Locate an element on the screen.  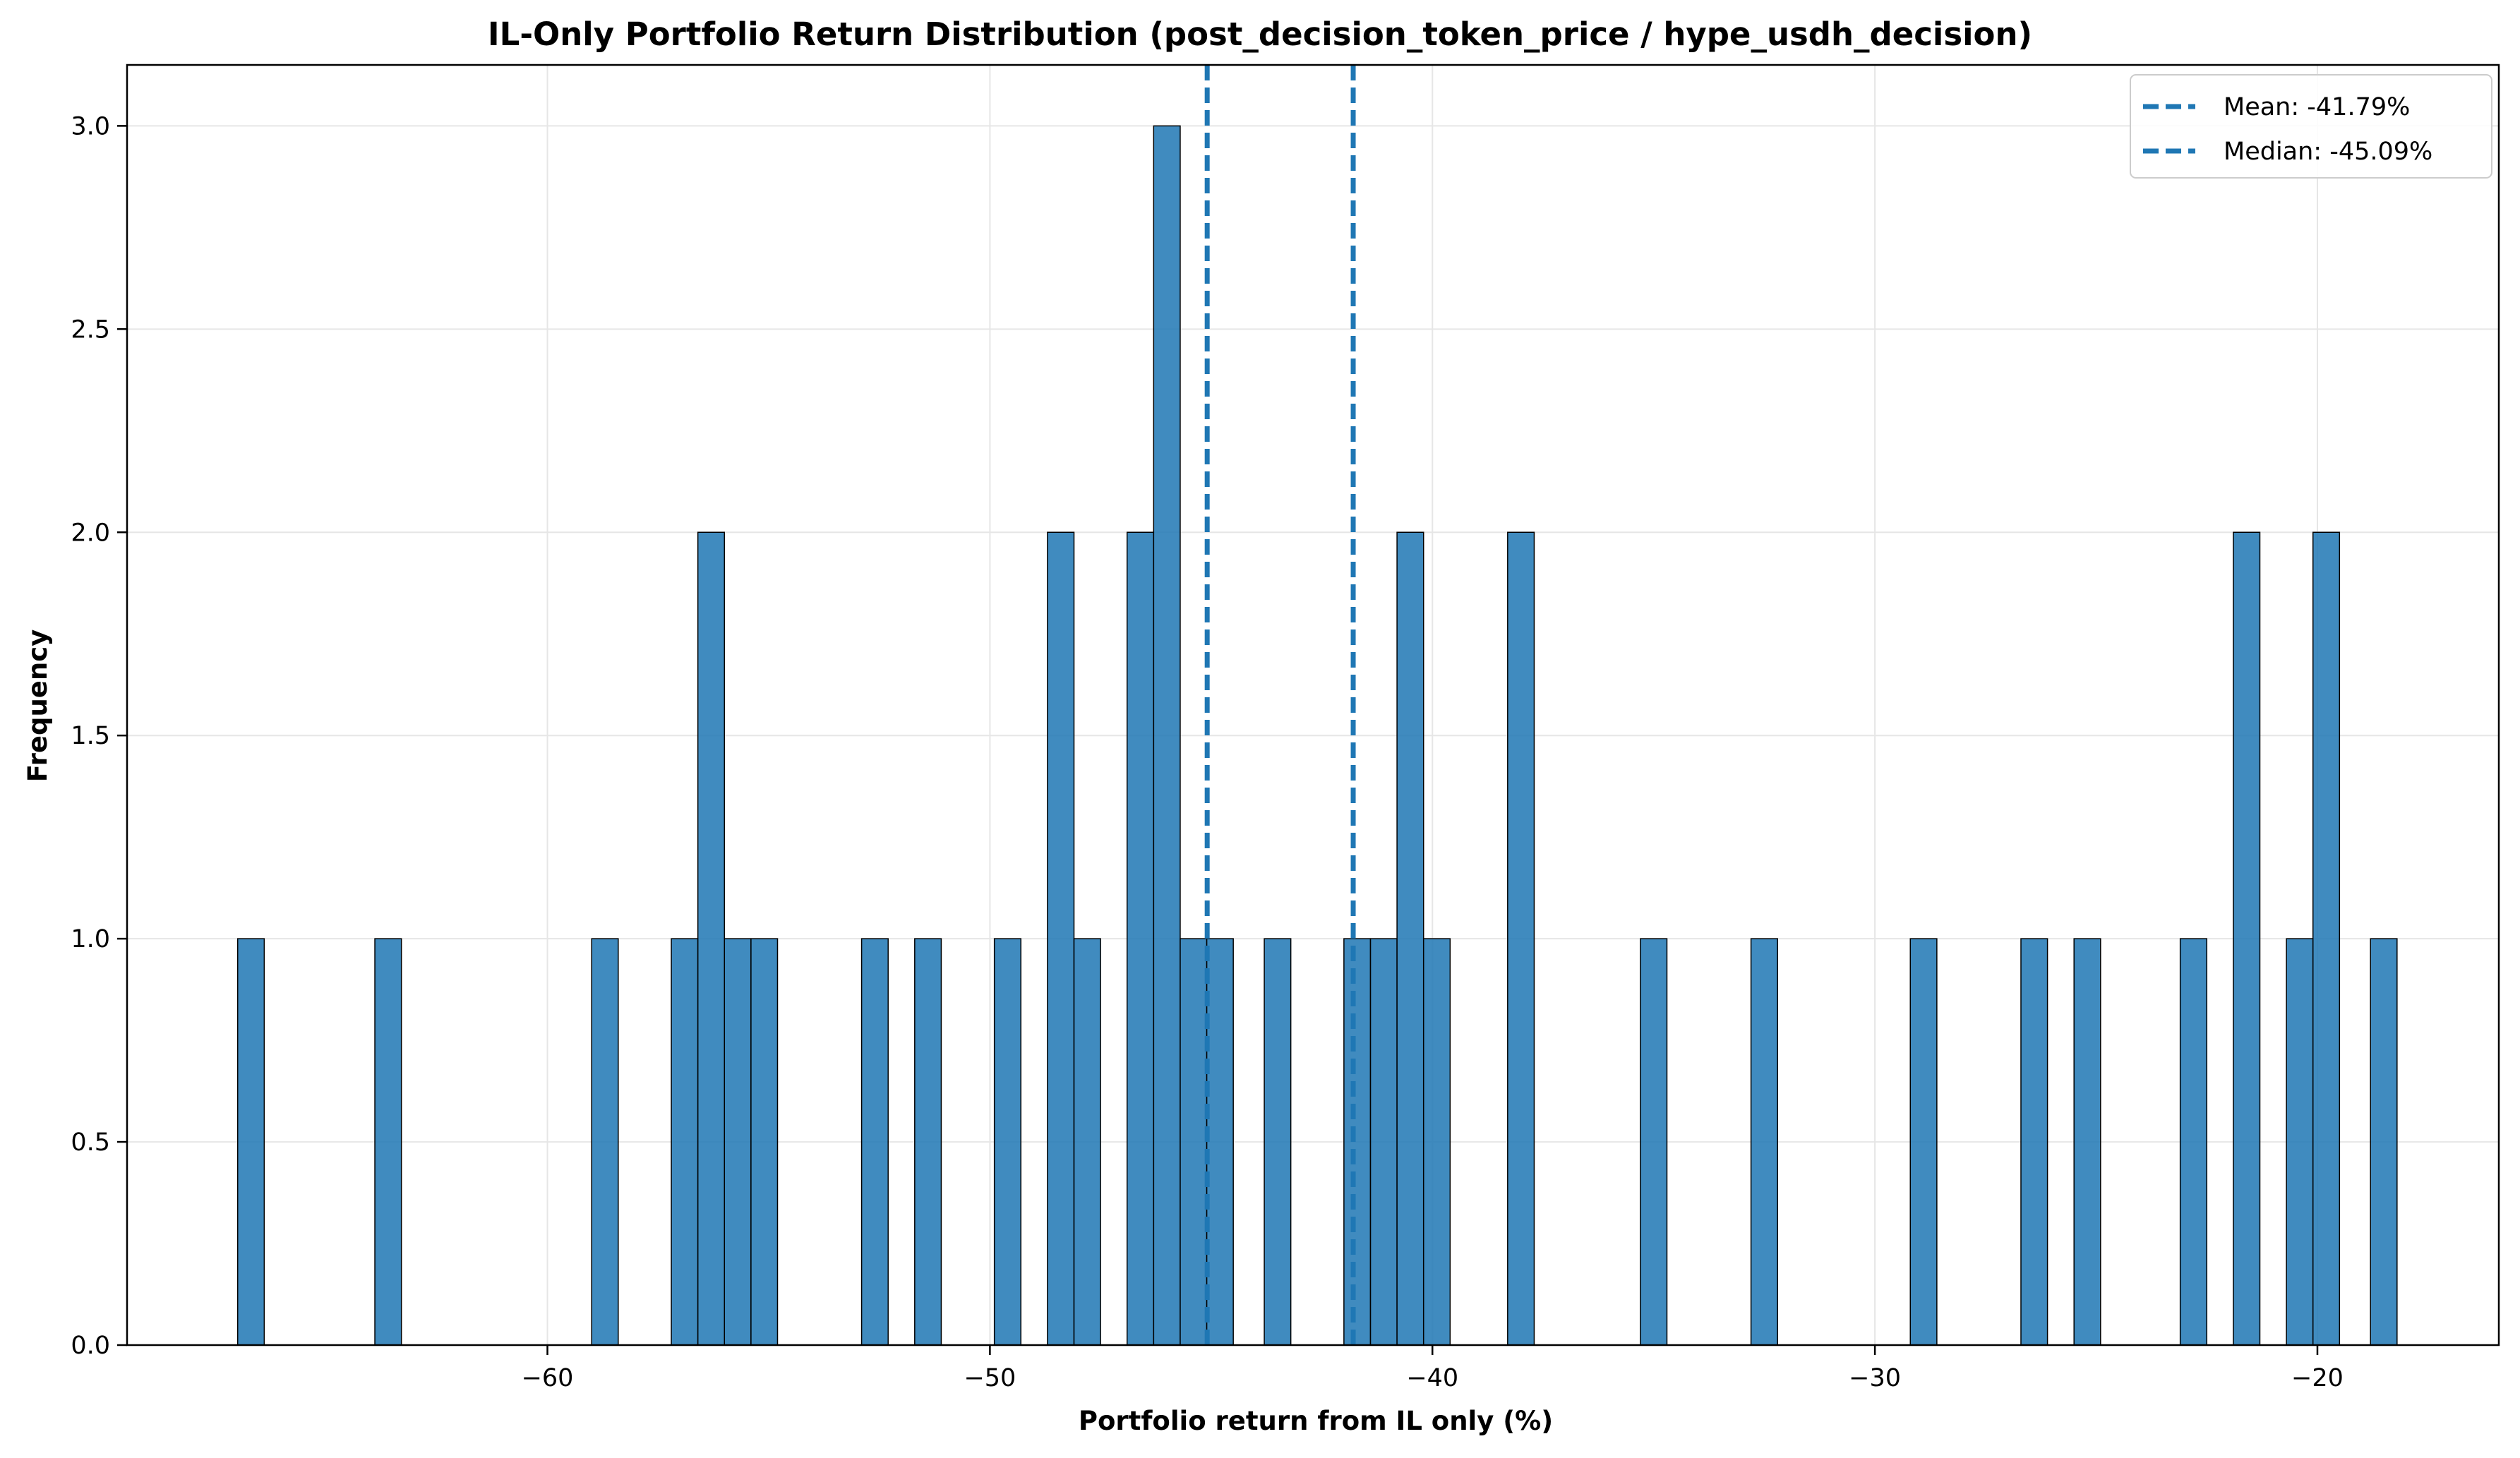
legend-median-label: Median: -45.09% is located at coordinates (2328, 152).